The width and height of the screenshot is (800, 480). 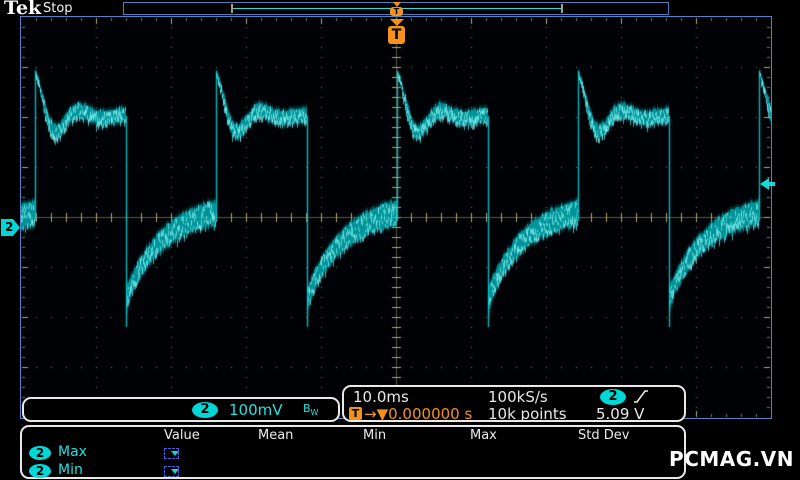 What do you see at coordinates (527, 414) in the screenshot?
I see `record-length-readout: 10k points` at bounding box center [527, 414].